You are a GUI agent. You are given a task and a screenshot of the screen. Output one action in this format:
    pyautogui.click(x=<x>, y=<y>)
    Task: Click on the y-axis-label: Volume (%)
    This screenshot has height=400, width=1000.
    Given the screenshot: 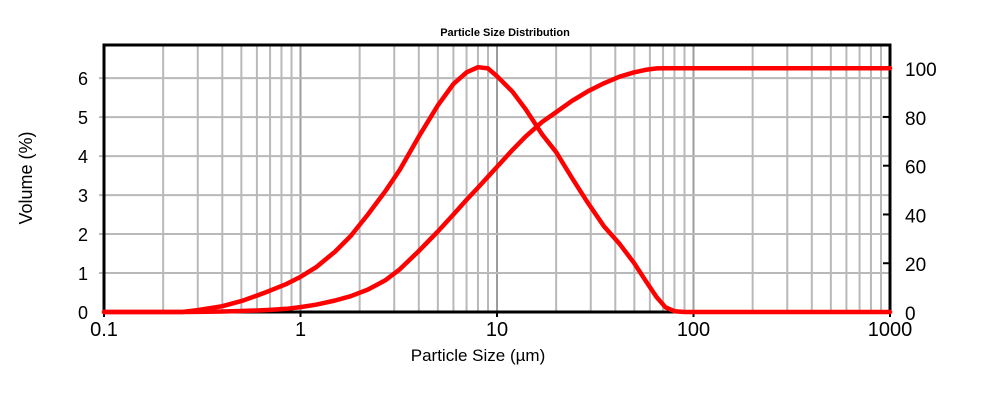 What is the action you would take?
    pyautogui.click(x=26, y=177)
    